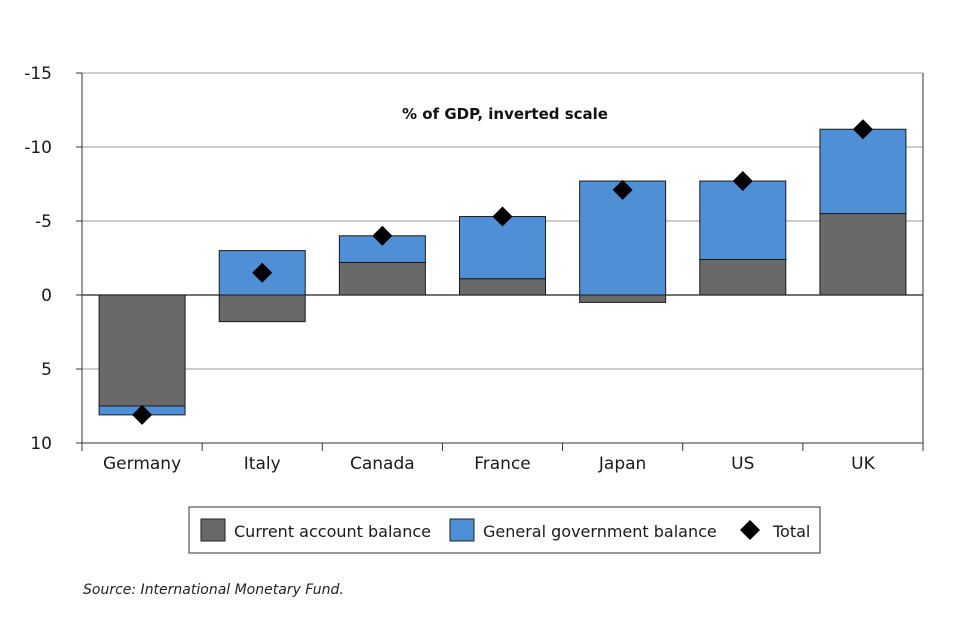  Describe the element at coordinates (462, 530) in the screenshot. I see `legend-swatch-government-balance` at that location.